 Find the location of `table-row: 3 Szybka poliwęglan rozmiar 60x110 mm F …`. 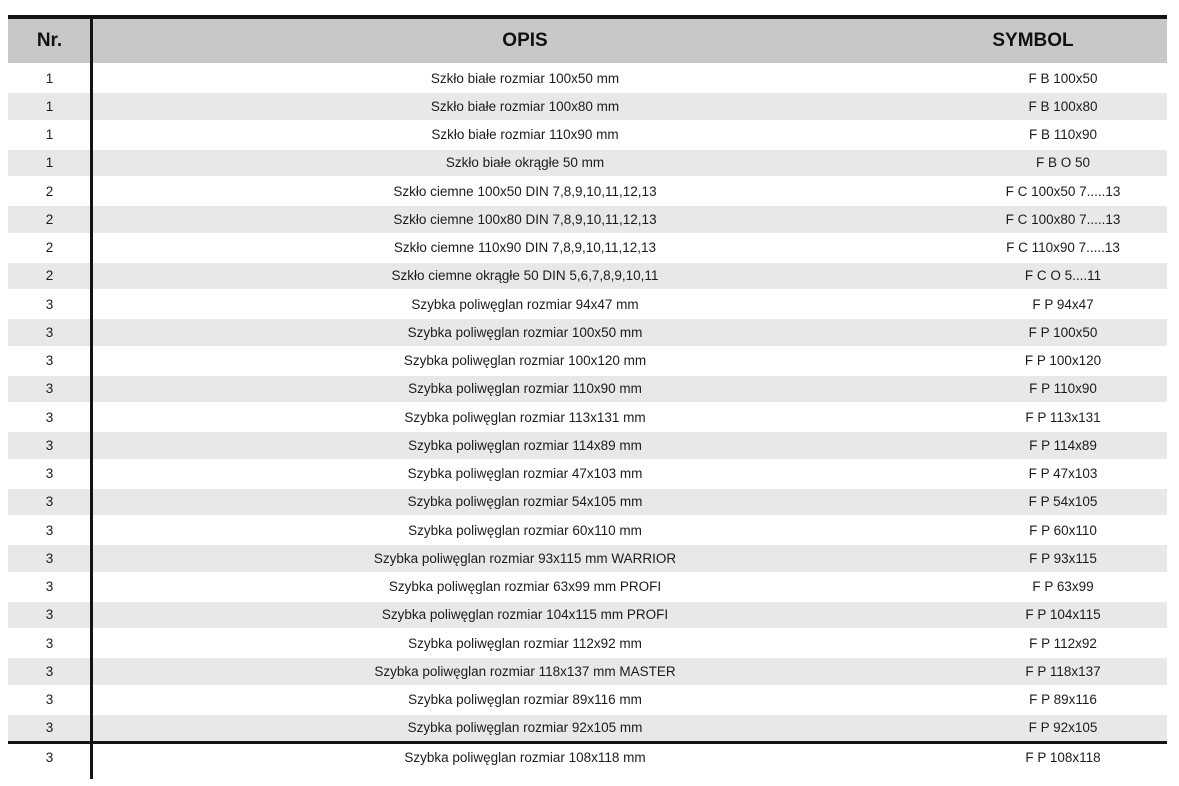

table-row: 3 Szybka poliwęglan rozmiar 60x110 mm F … is located at coordinates (587, 530).